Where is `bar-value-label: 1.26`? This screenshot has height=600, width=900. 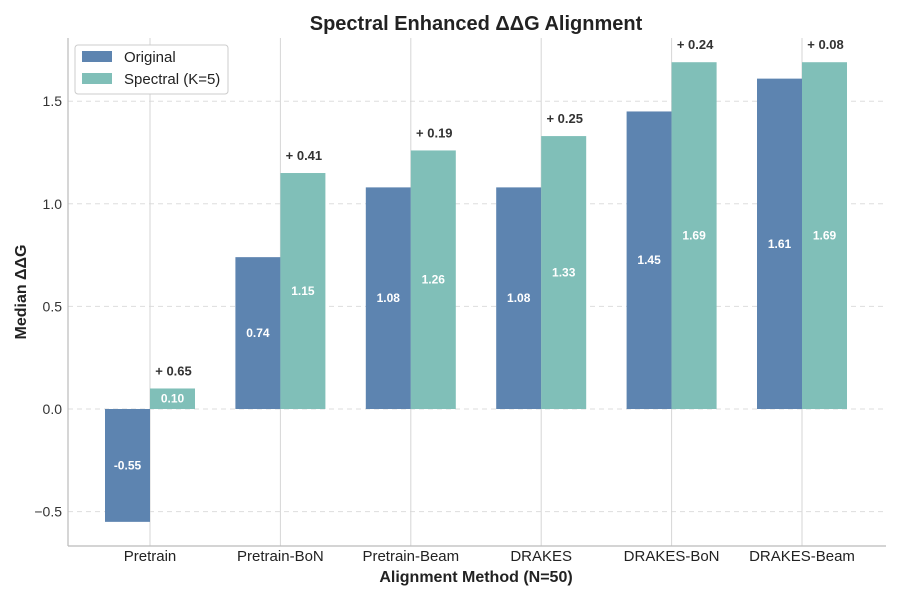 bar-value-label: 1.26 is located at coordinates (434, 280).